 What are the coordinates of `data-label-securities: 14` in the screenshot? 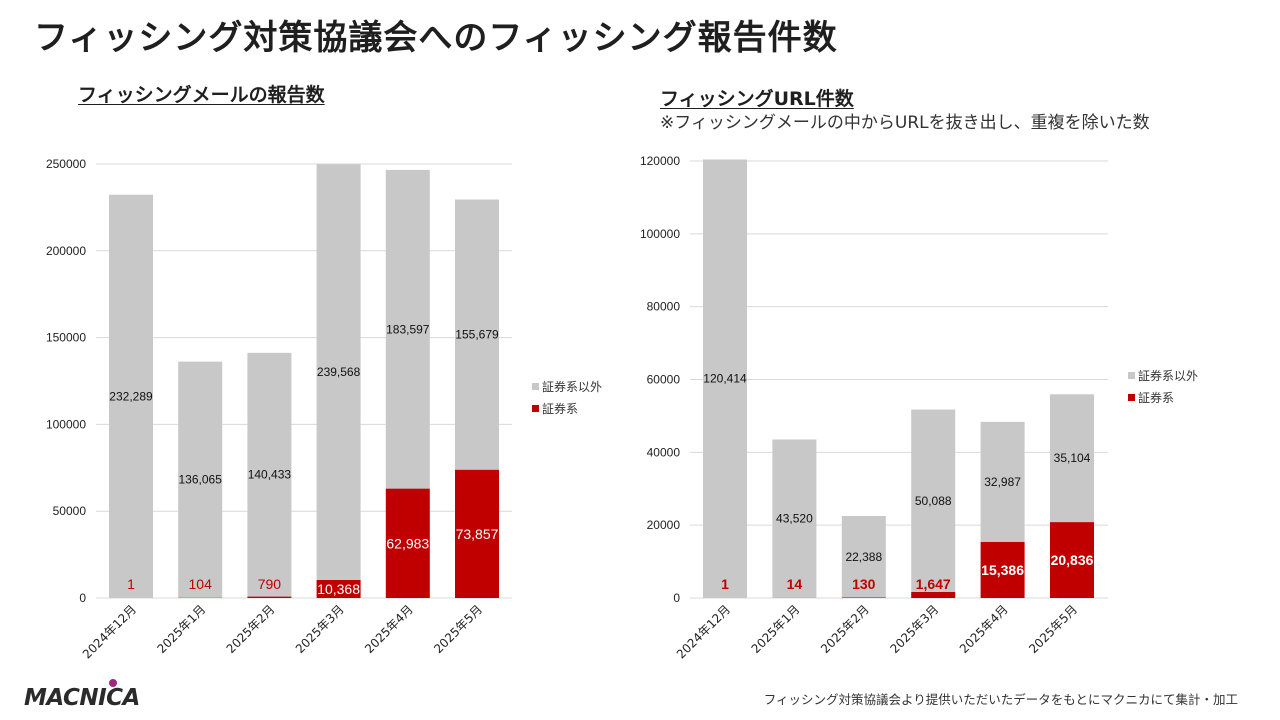 It's located at (795, 584).